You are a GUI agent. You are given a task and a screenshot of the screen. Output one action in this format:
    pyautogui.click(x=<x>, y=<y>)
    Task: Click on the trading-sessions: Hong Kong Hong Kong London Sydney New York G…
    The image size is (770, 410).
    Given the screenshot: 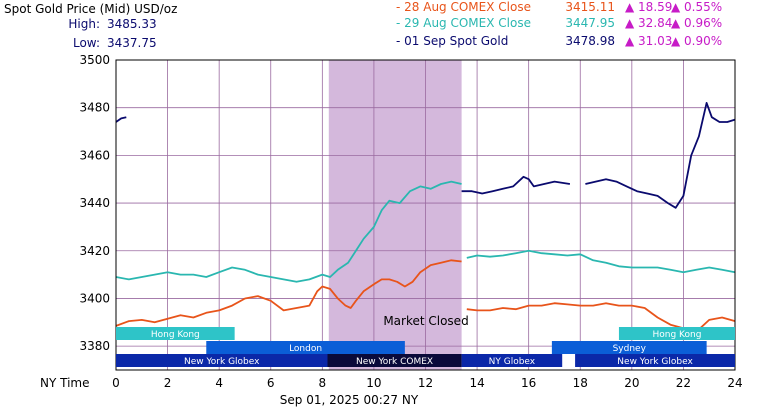 What is the action you would take?
    pyautogui.click(x=425, y=347)
    